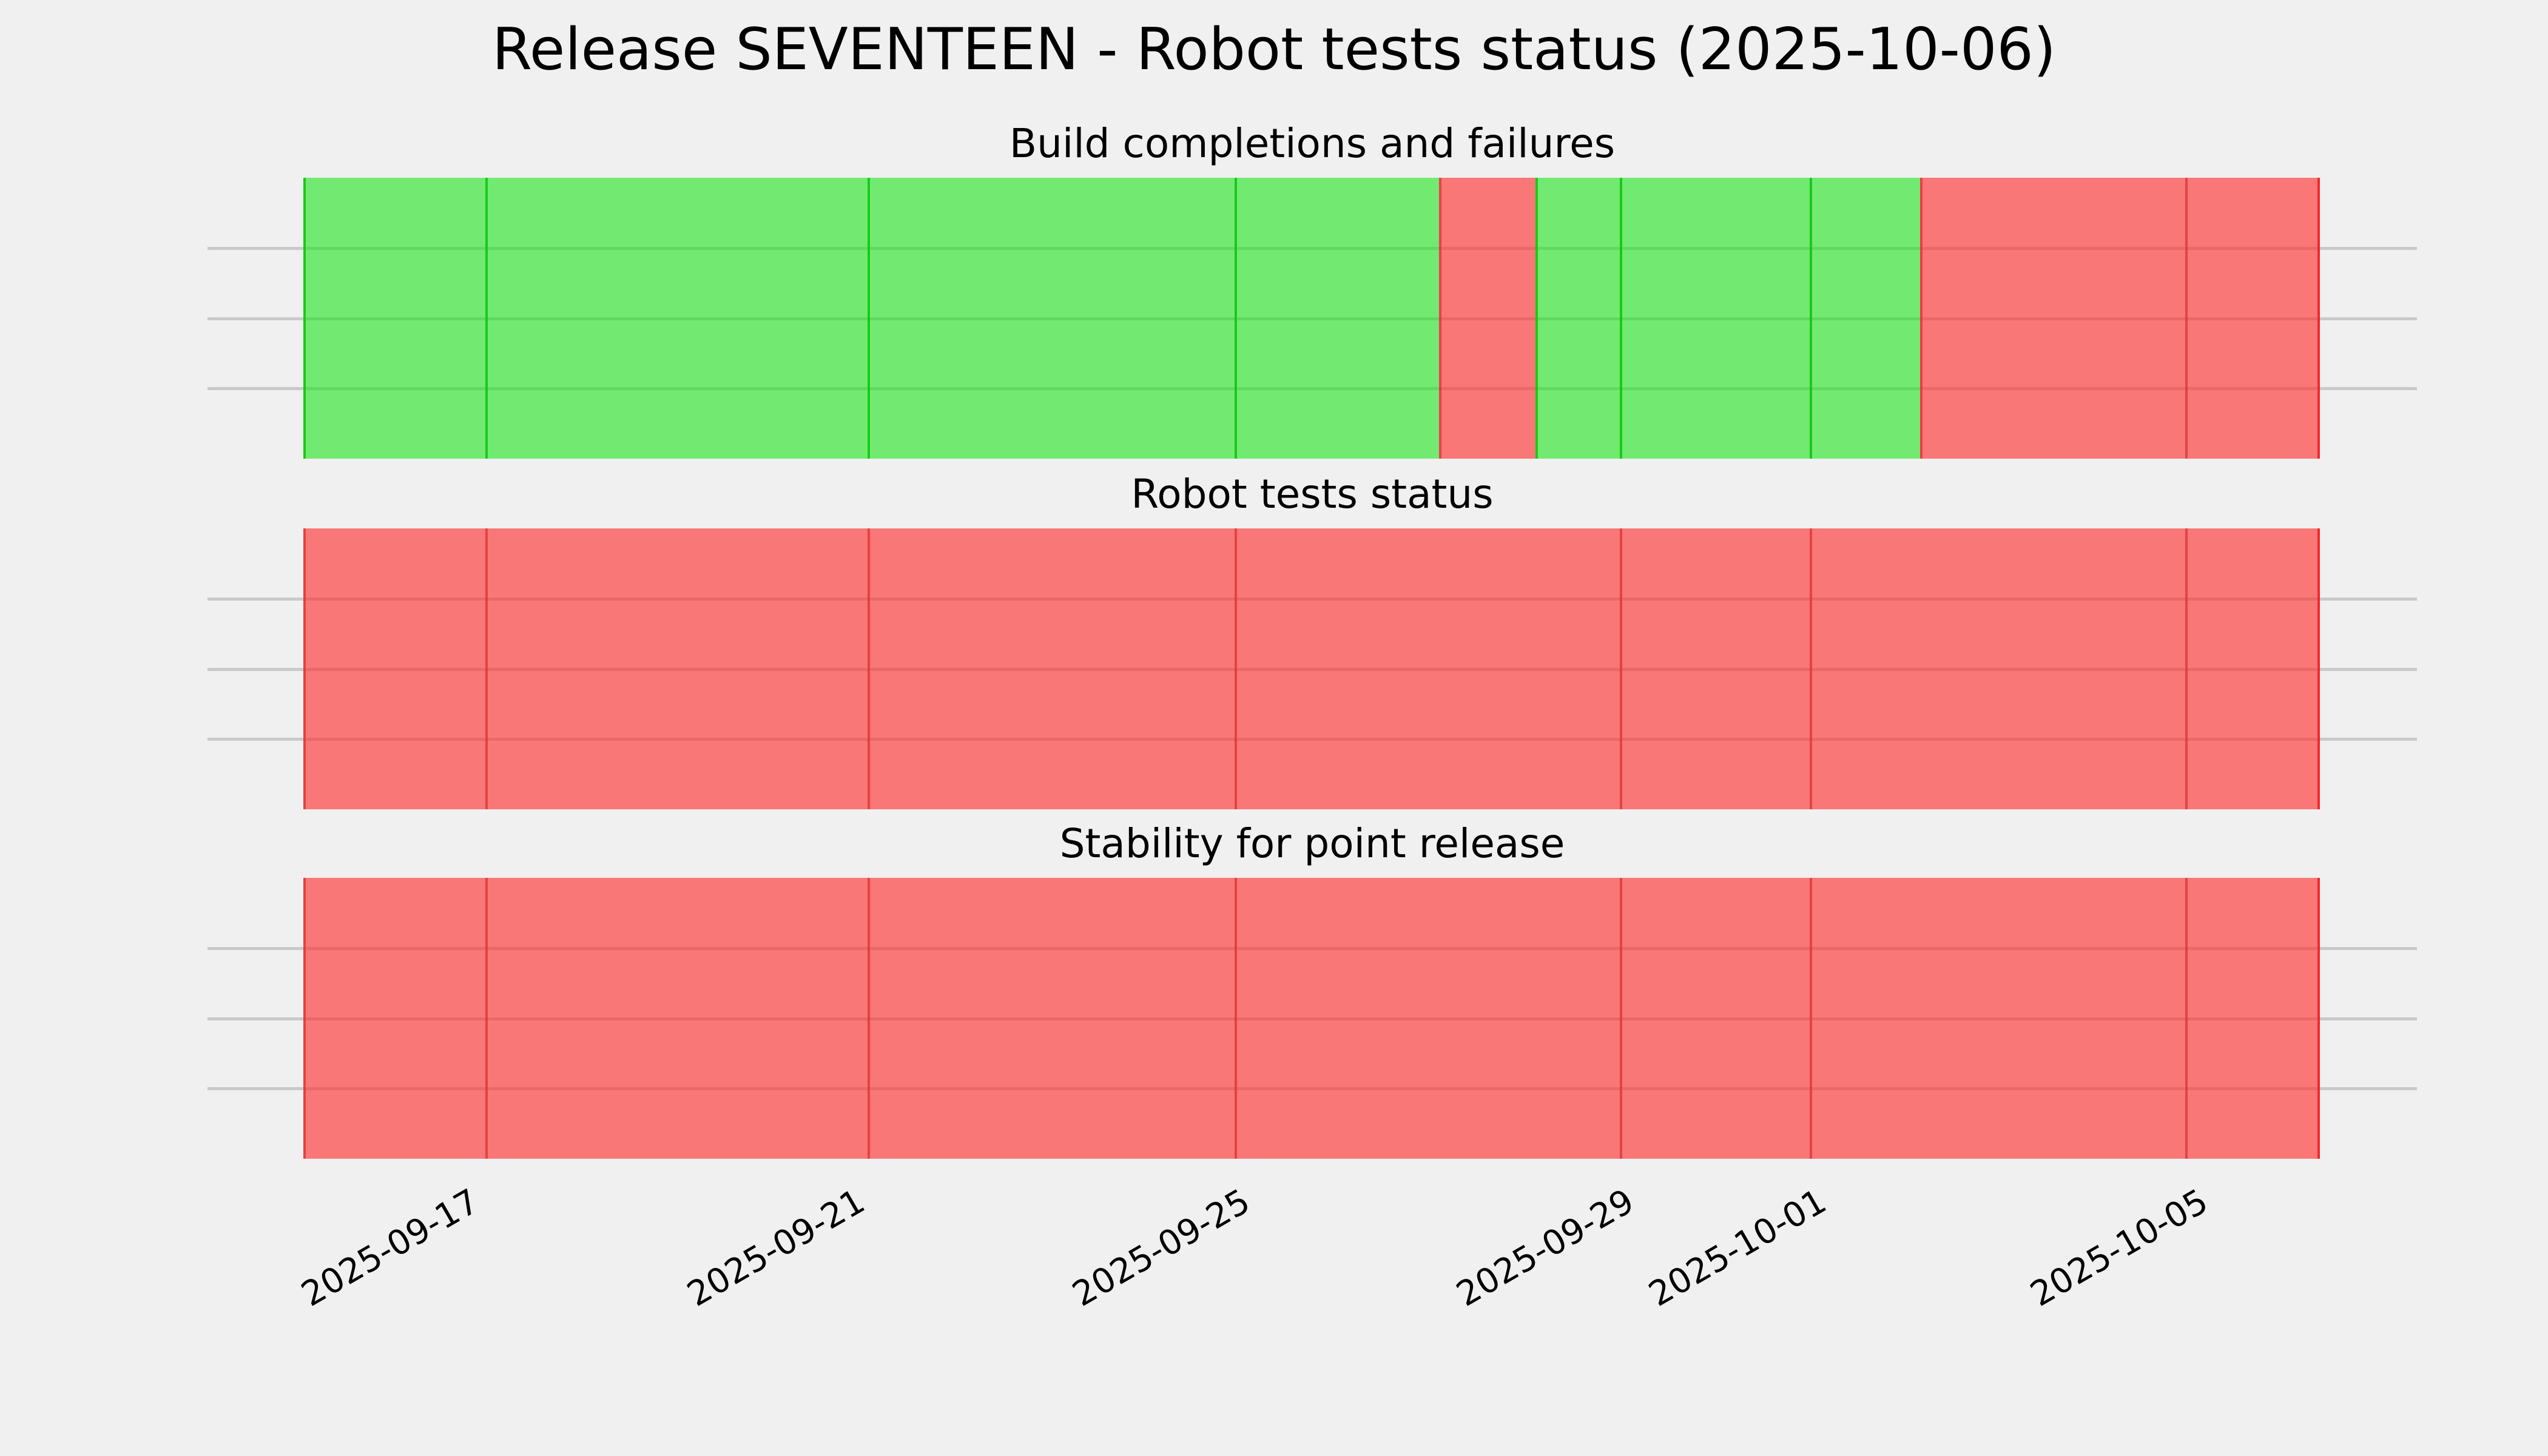 The width and height of the screenshot is (2548, 1456). Describe the element at coordinates (1312, 843) in the screenshot. I see `panel-title-stability: Stability for point release` at that location.